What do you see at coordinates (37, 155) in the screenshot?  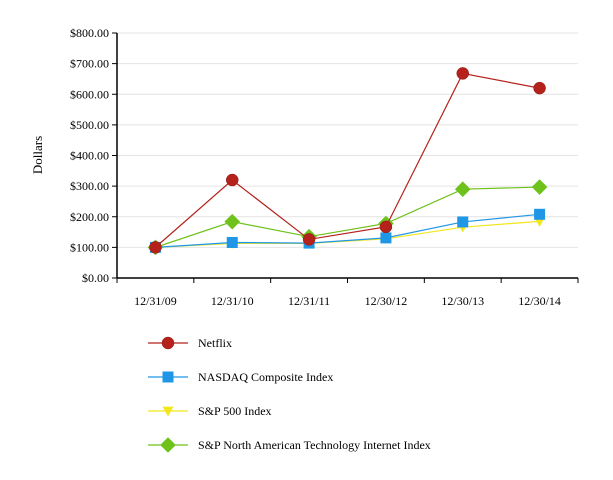 I see `y-axis-label: Dollars` at bounding box center [37, 155].